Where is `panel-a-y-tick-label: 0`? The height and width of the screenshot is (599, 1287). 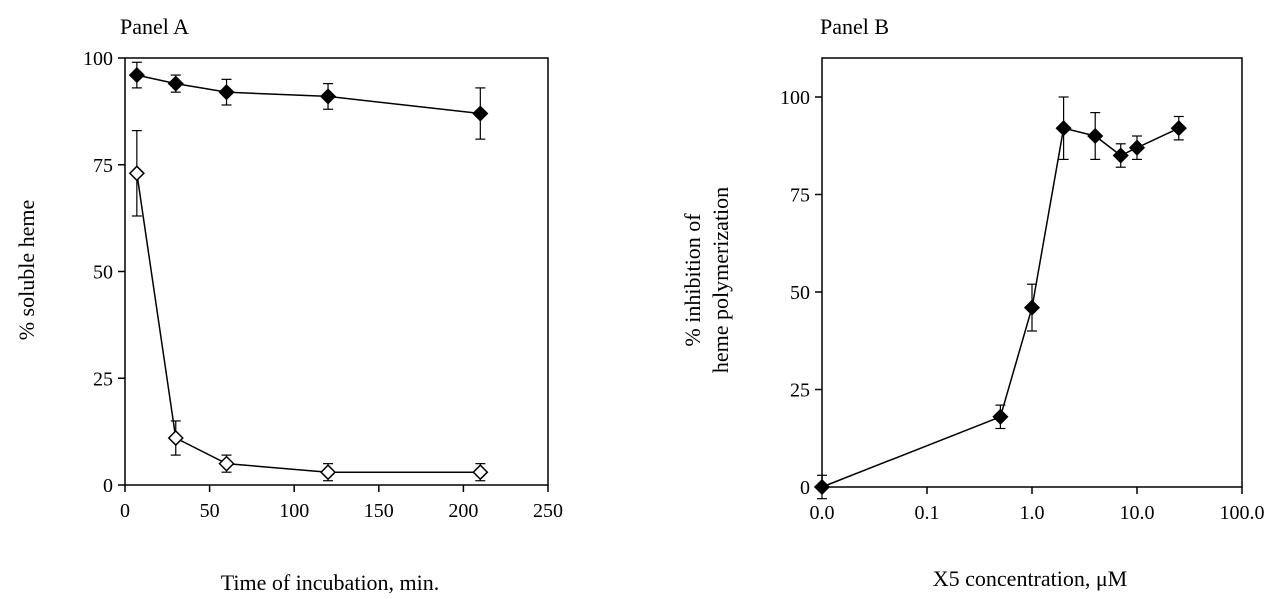 panel-a-y-tick-label: 0 is located at coordinates (108, 486).